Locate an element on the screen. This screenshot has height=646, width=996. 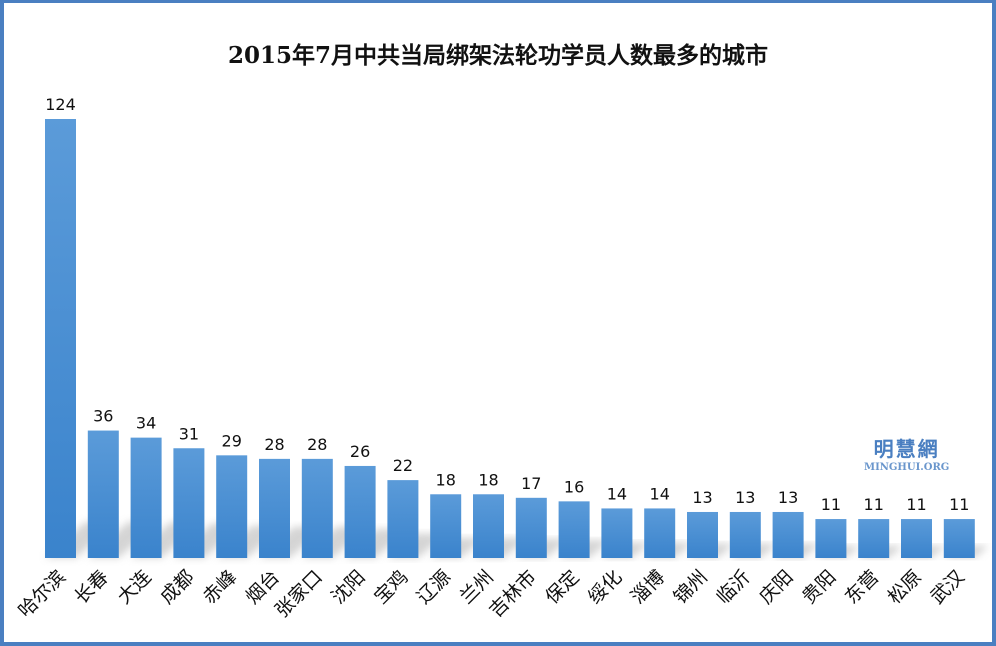
data-label: 16 is located at coordinates (574, 486).